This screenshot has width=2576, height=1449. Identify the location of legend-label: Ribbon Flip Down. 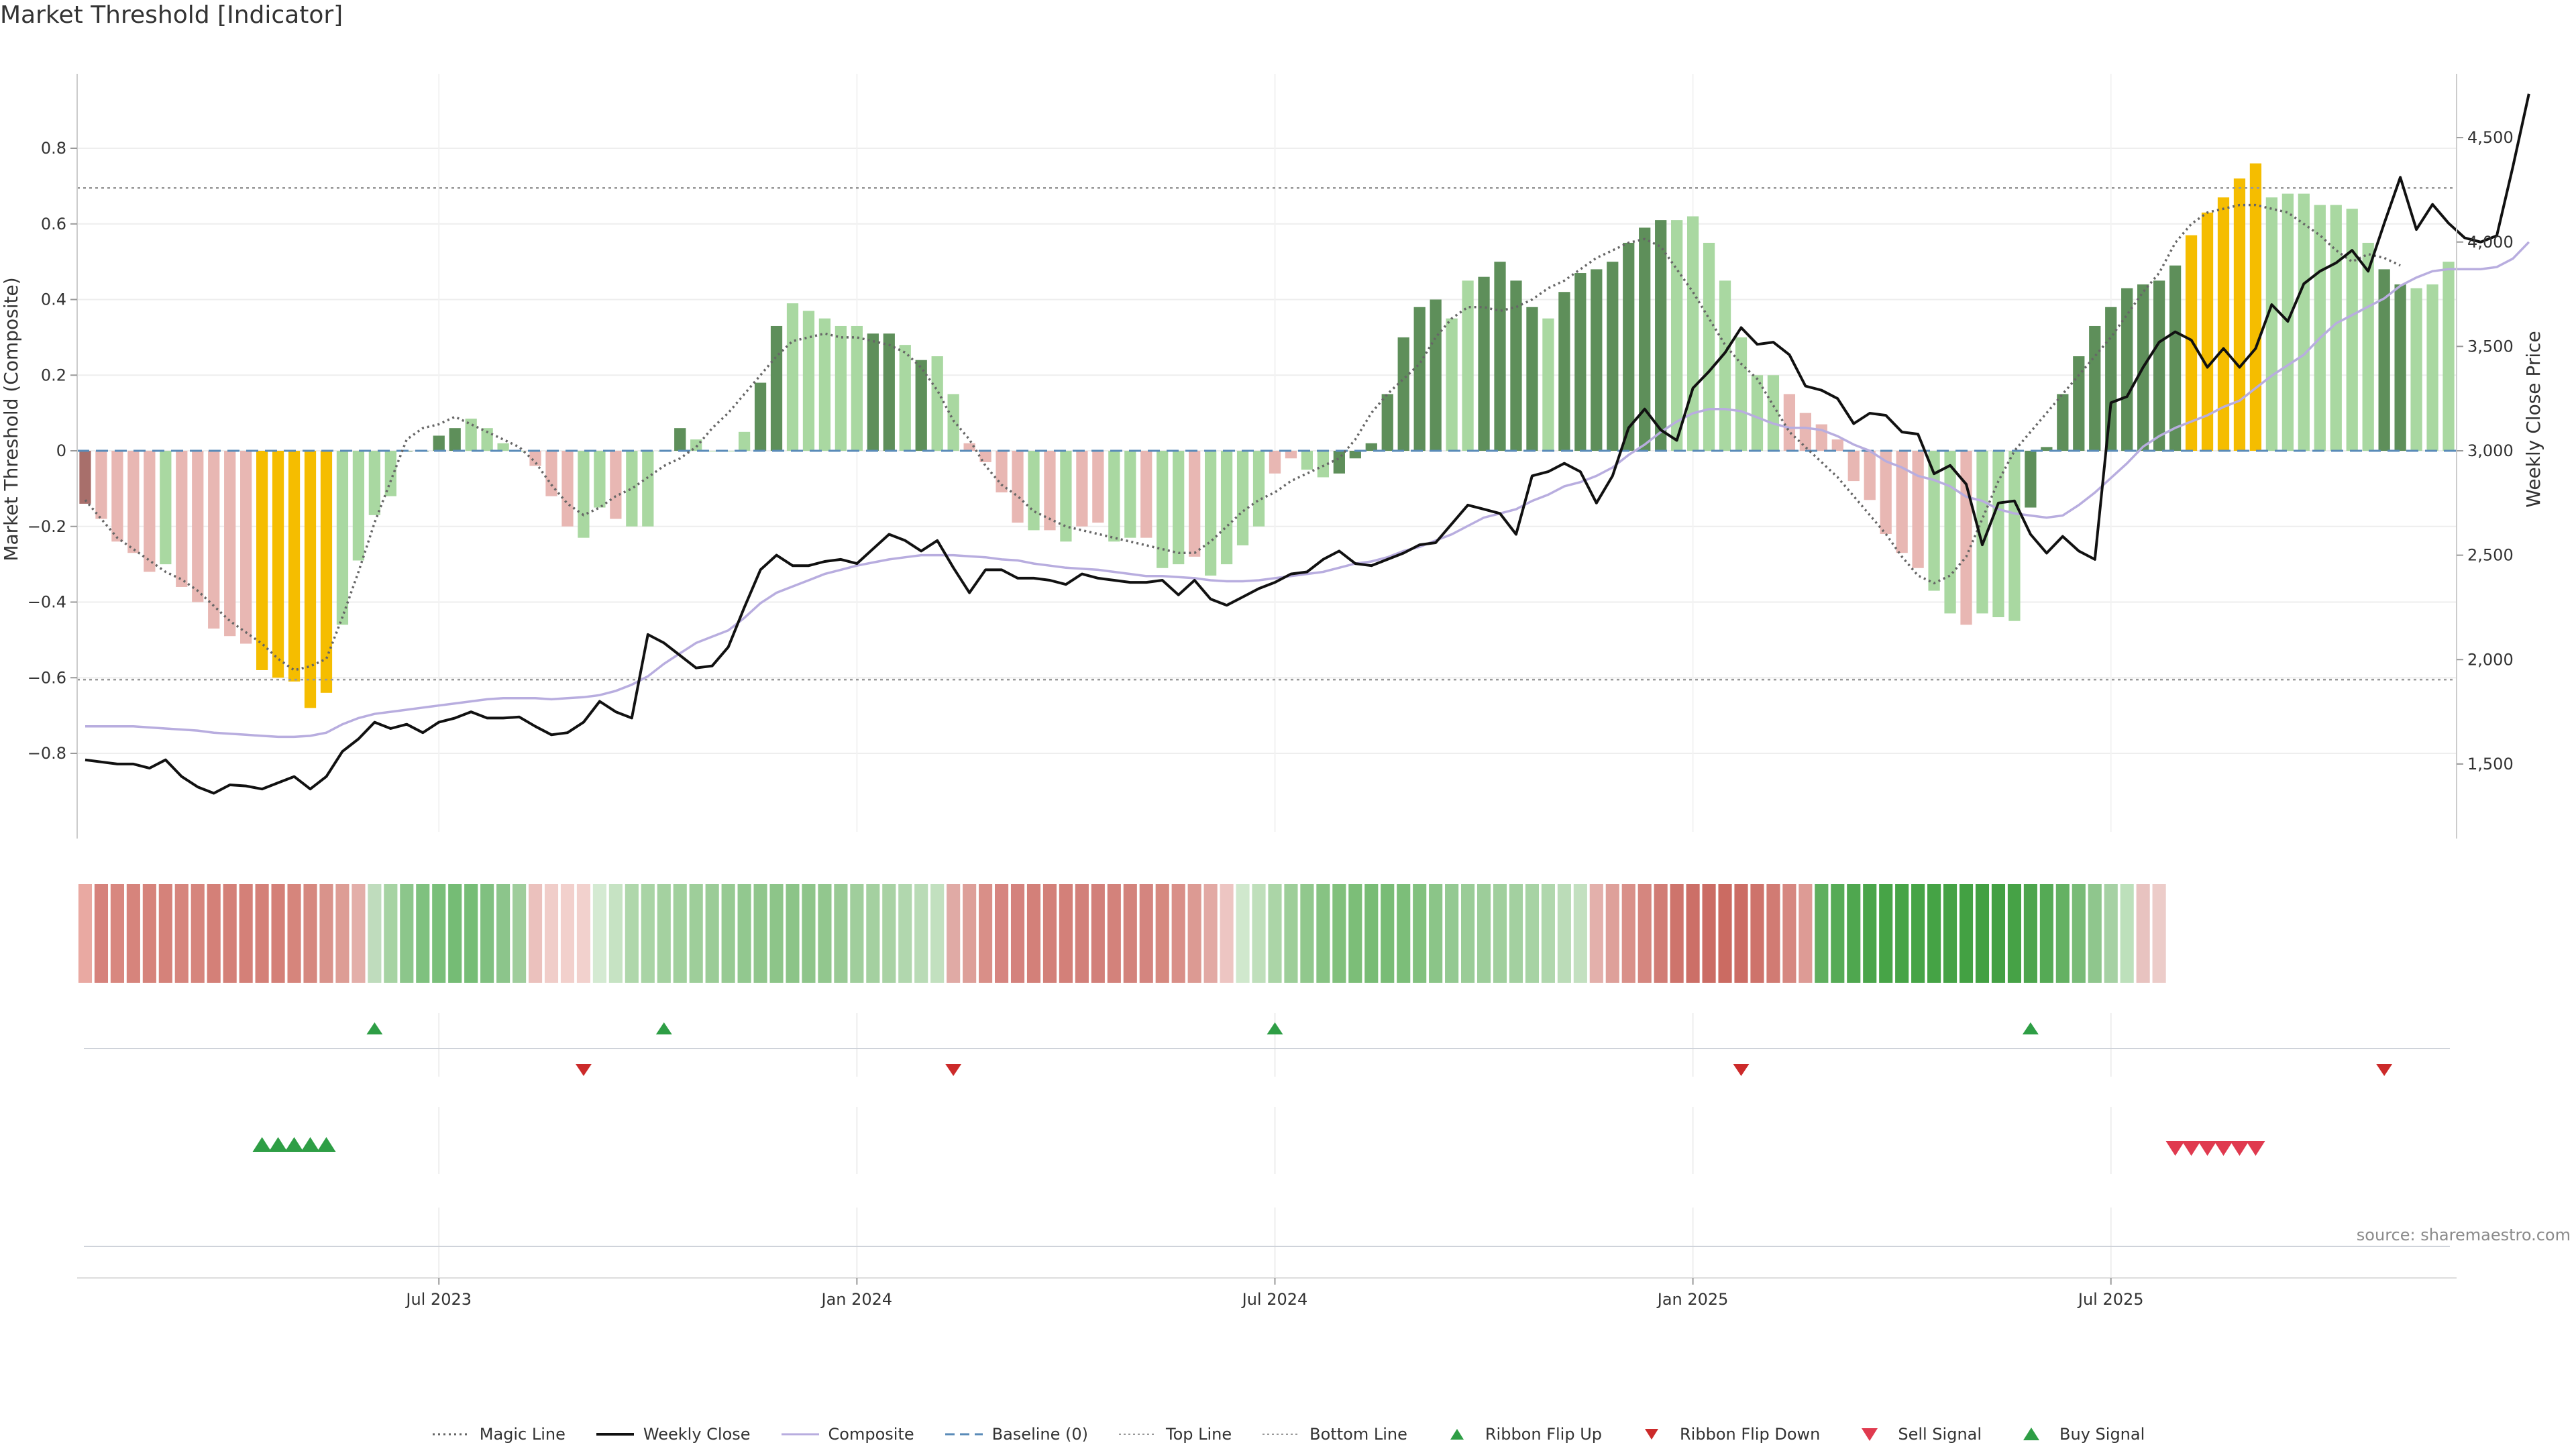
(1750, 1434).